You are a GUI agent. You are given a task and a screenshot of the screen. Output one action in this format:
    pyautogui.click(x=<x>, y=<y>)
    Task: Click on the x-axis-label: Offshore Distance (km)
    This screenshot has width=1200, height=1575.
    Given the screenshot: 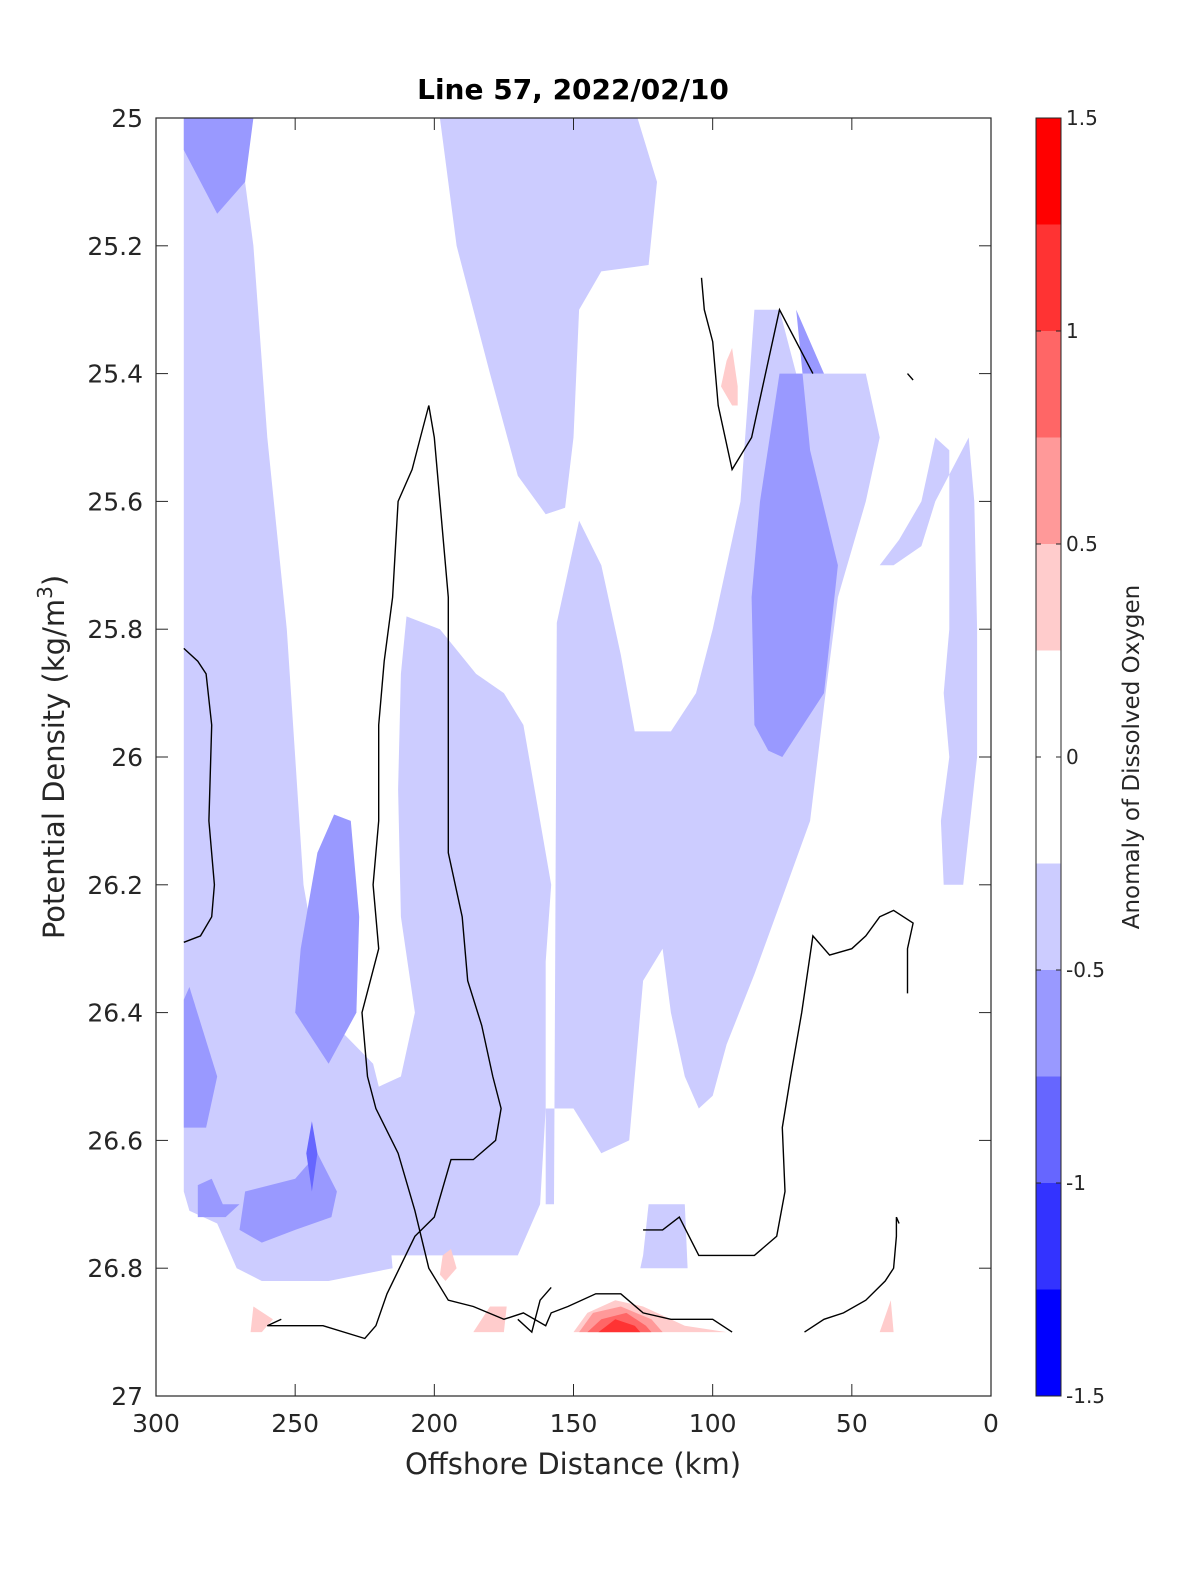 What is the action you would take?
    pyautogui.click(x=573, y=1464)
    